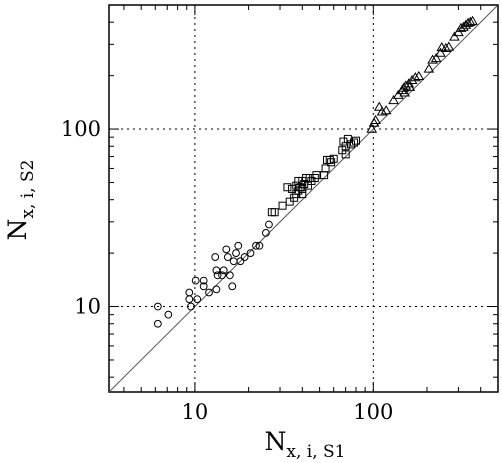 The width and height of the screenshot is (502, 463). I want to click on x-tick-label: 10, so click(195, 412).